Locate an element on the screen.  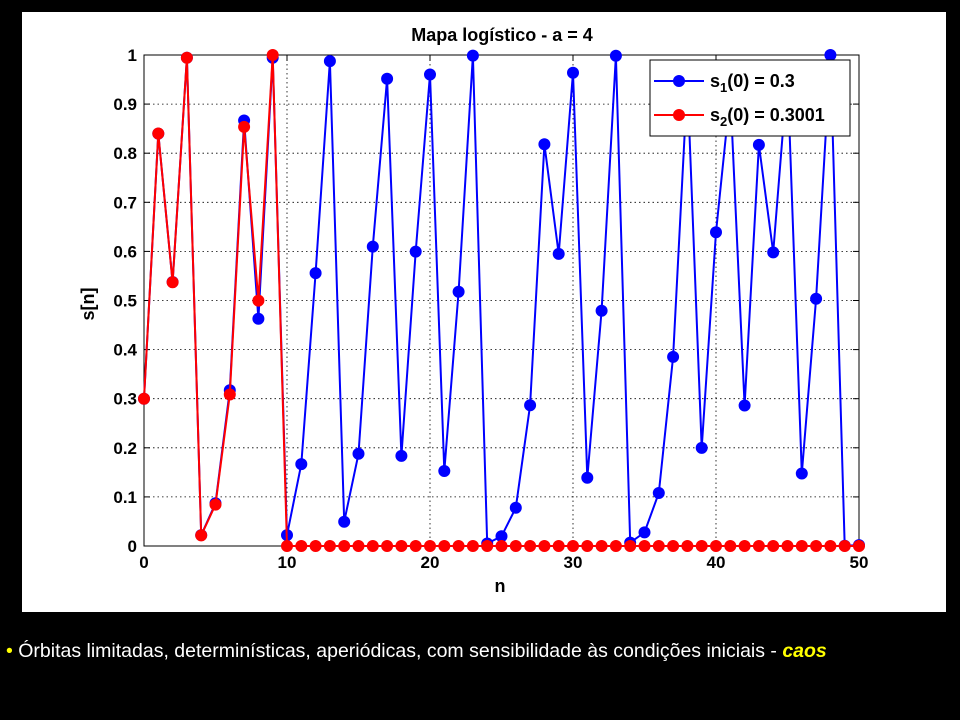
x-tick-label: 50 is located at coordinates (859, 562).